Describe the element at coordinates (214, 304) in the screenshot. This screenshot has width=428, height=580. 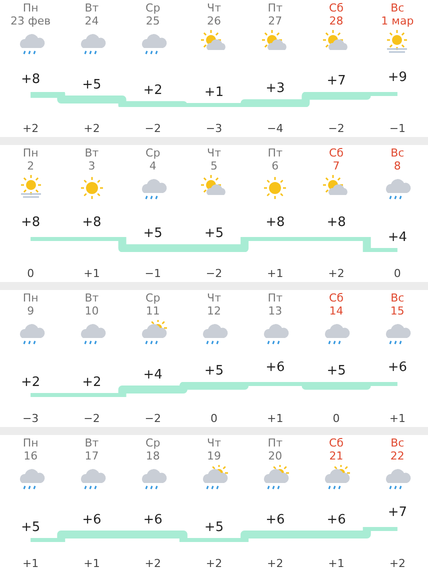
I see `x-tick-label: Чт 12` at that location.